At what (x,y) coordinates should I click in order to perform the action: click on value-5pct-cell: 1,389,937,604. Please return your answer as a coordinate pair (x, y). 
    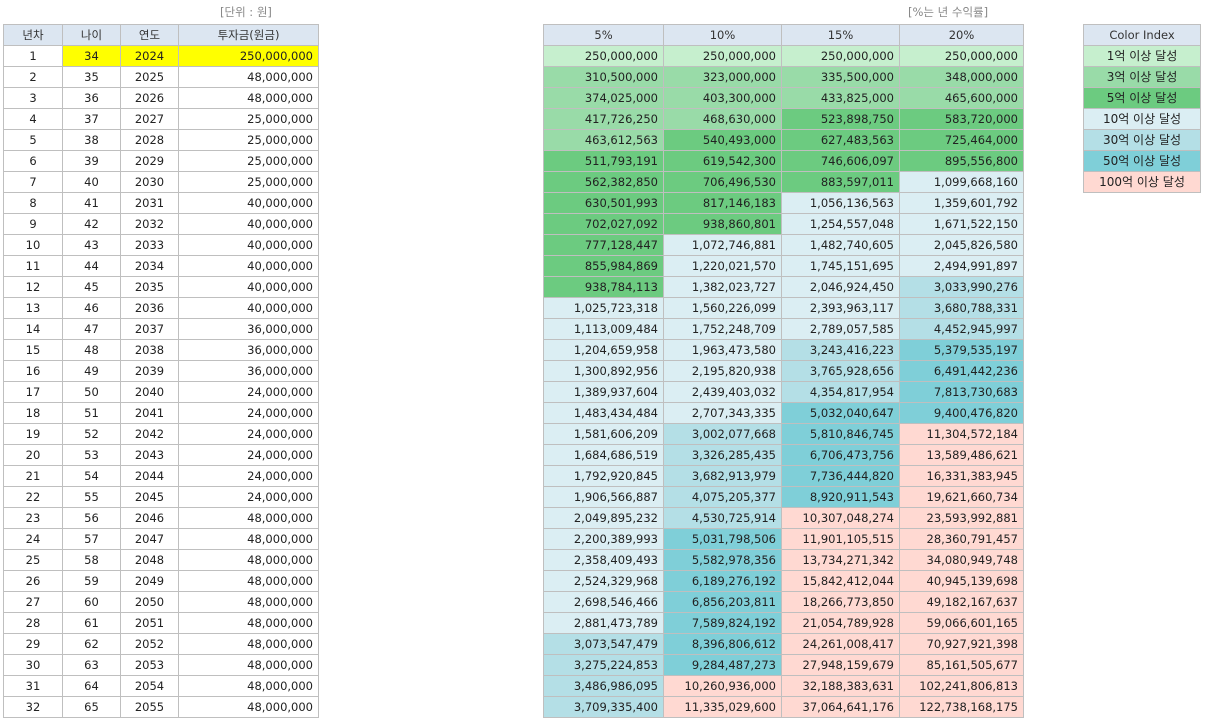
    Looking at the image, I should click on (603, 392).